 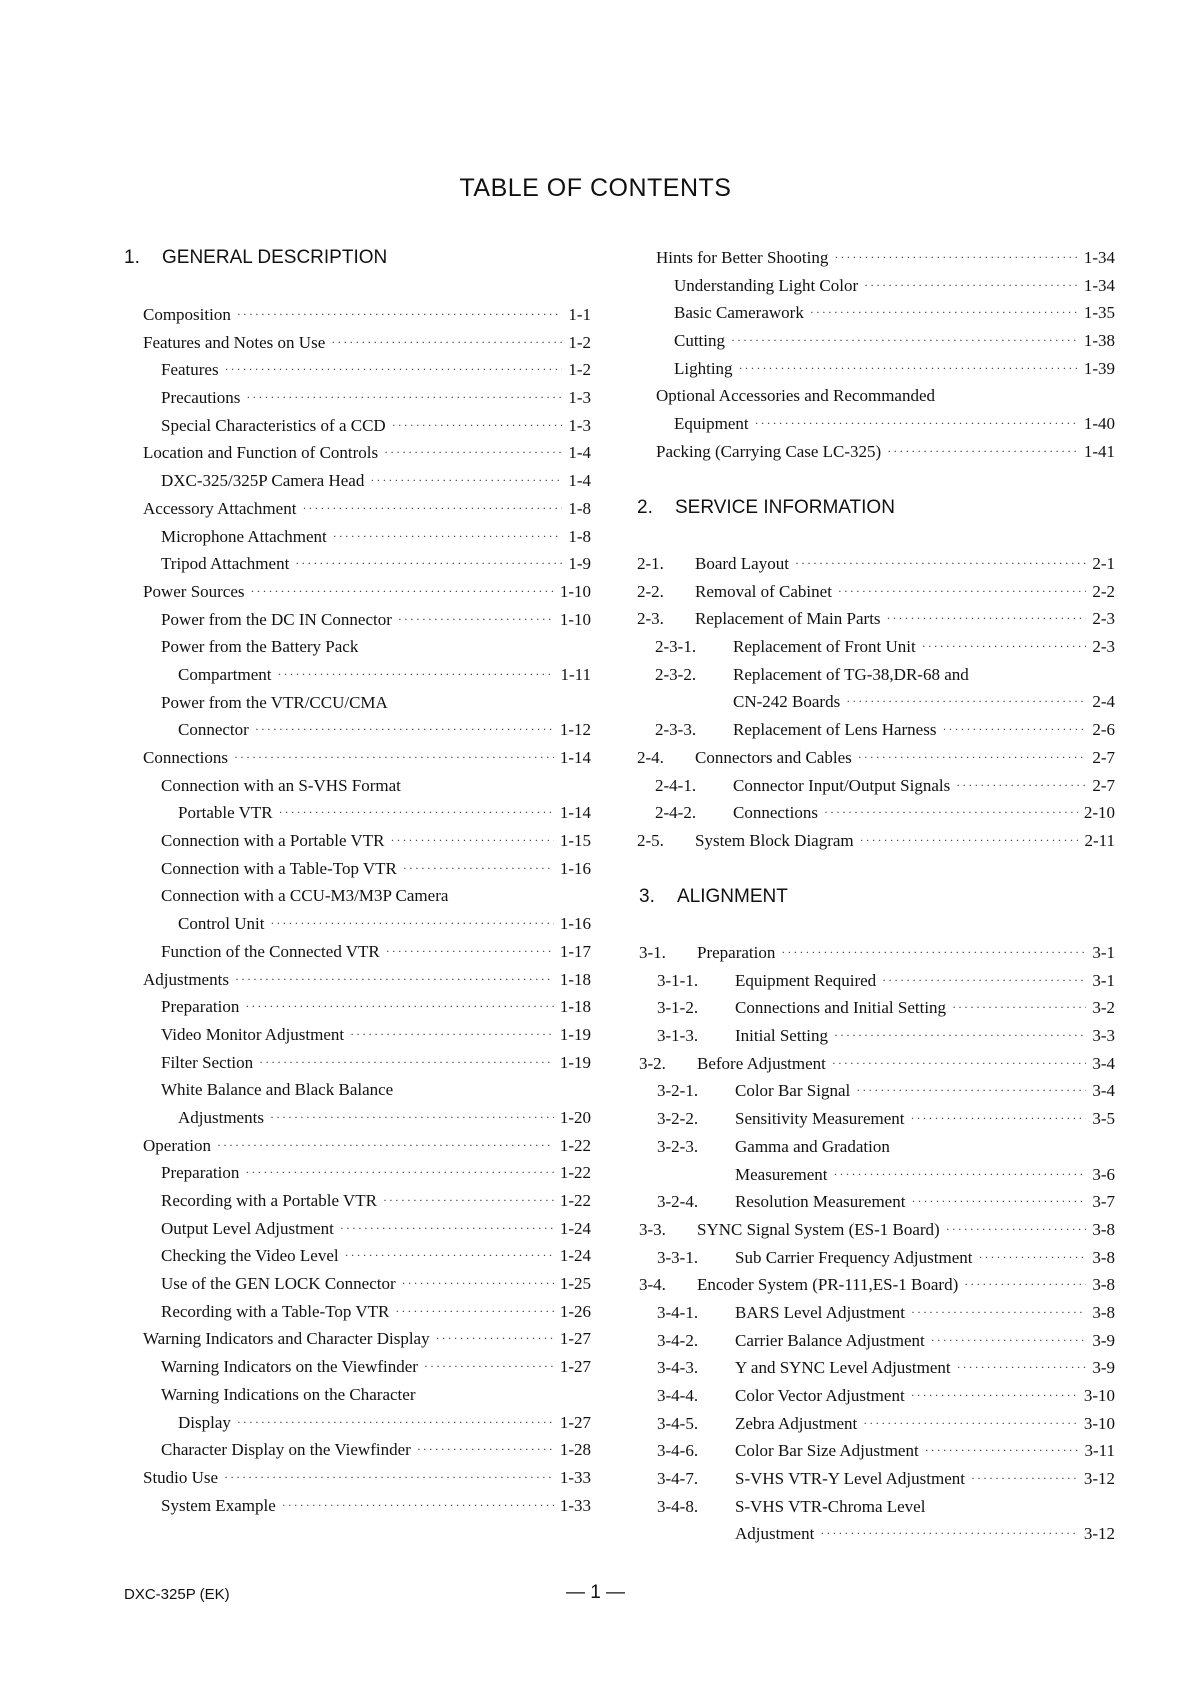 What do you see at coordinates (367, 896) in the screenshot?
I see `toc-entry: Connection with a CCU-M3/M3P Camera` at bounding box center [367, 896].